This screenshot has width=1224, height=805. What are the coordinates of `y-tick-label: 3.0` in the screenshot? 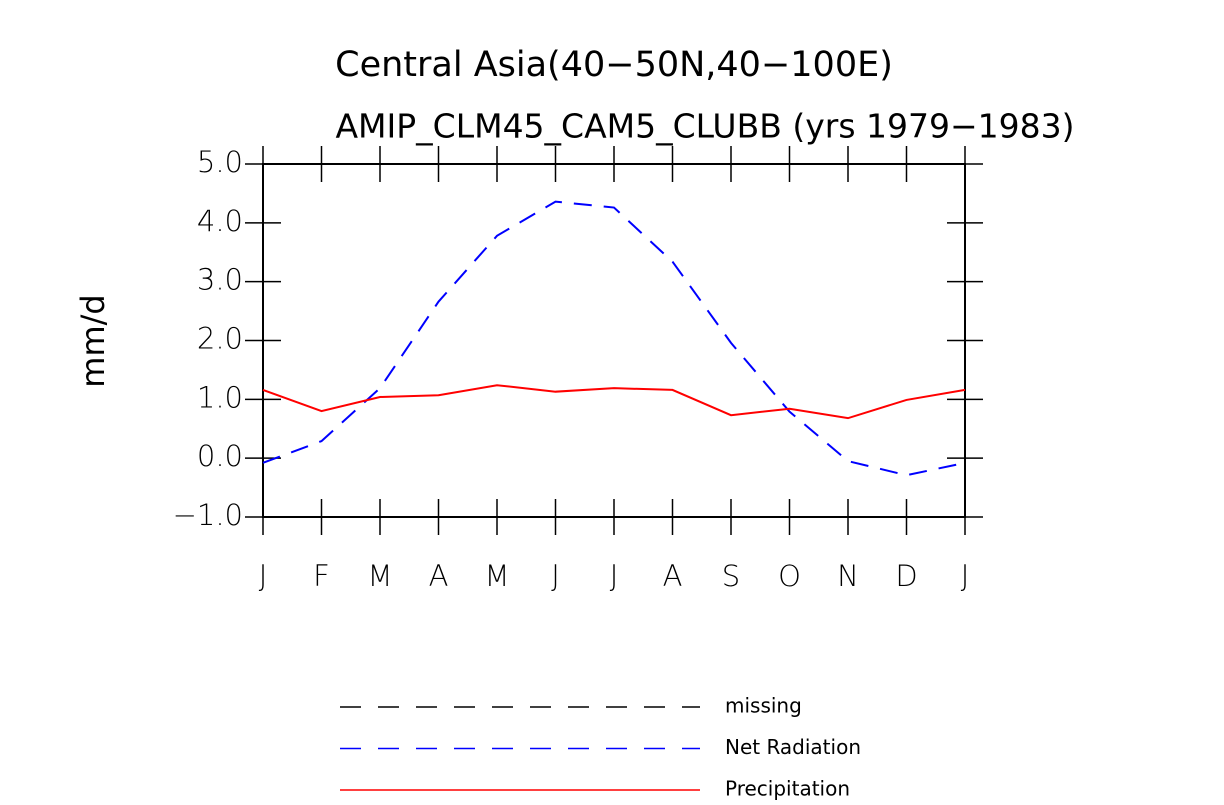 It's located at (220, 280).